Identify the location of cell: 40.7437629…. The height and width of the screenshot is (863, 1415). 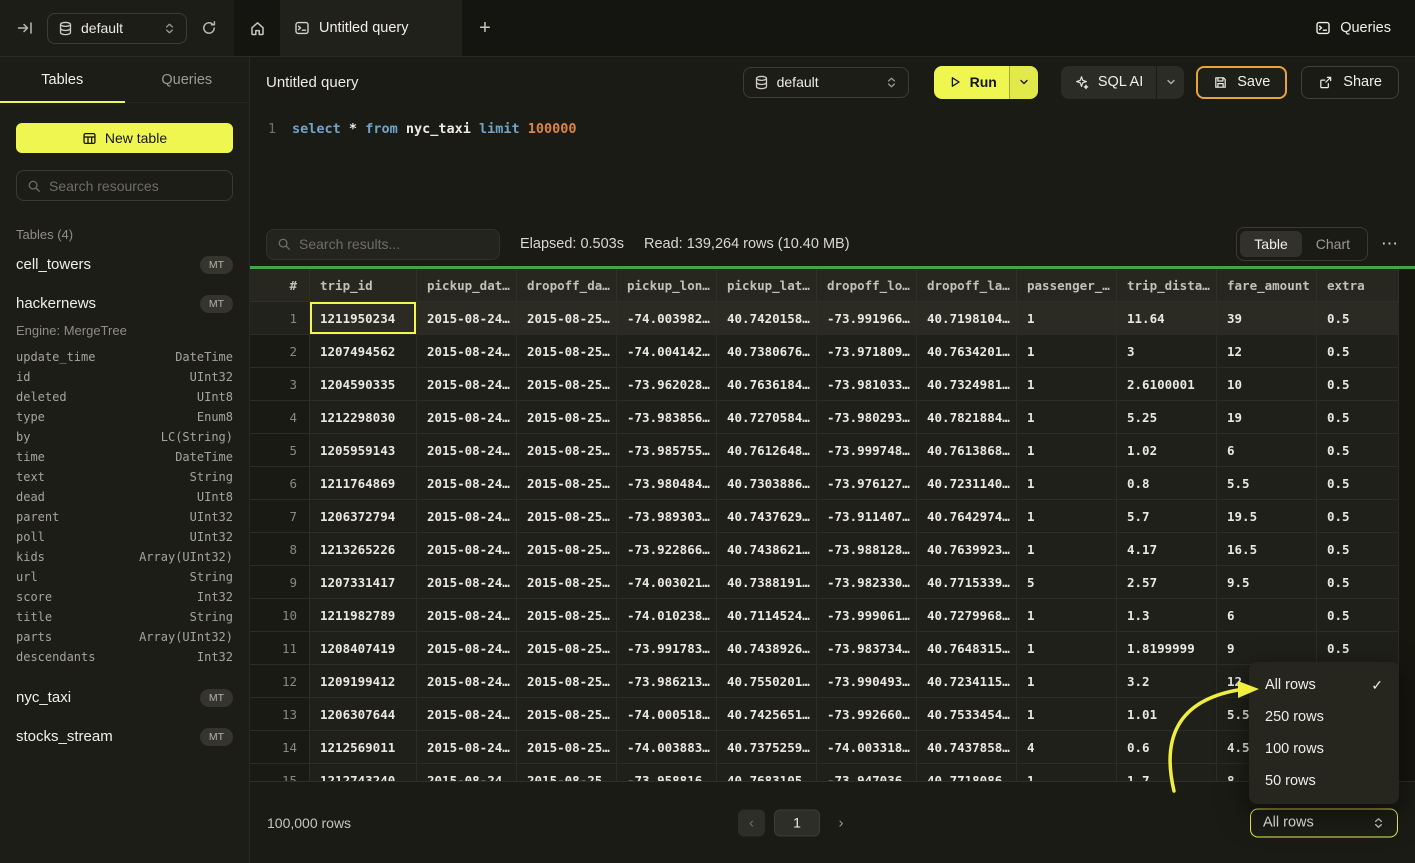
(767, 516).